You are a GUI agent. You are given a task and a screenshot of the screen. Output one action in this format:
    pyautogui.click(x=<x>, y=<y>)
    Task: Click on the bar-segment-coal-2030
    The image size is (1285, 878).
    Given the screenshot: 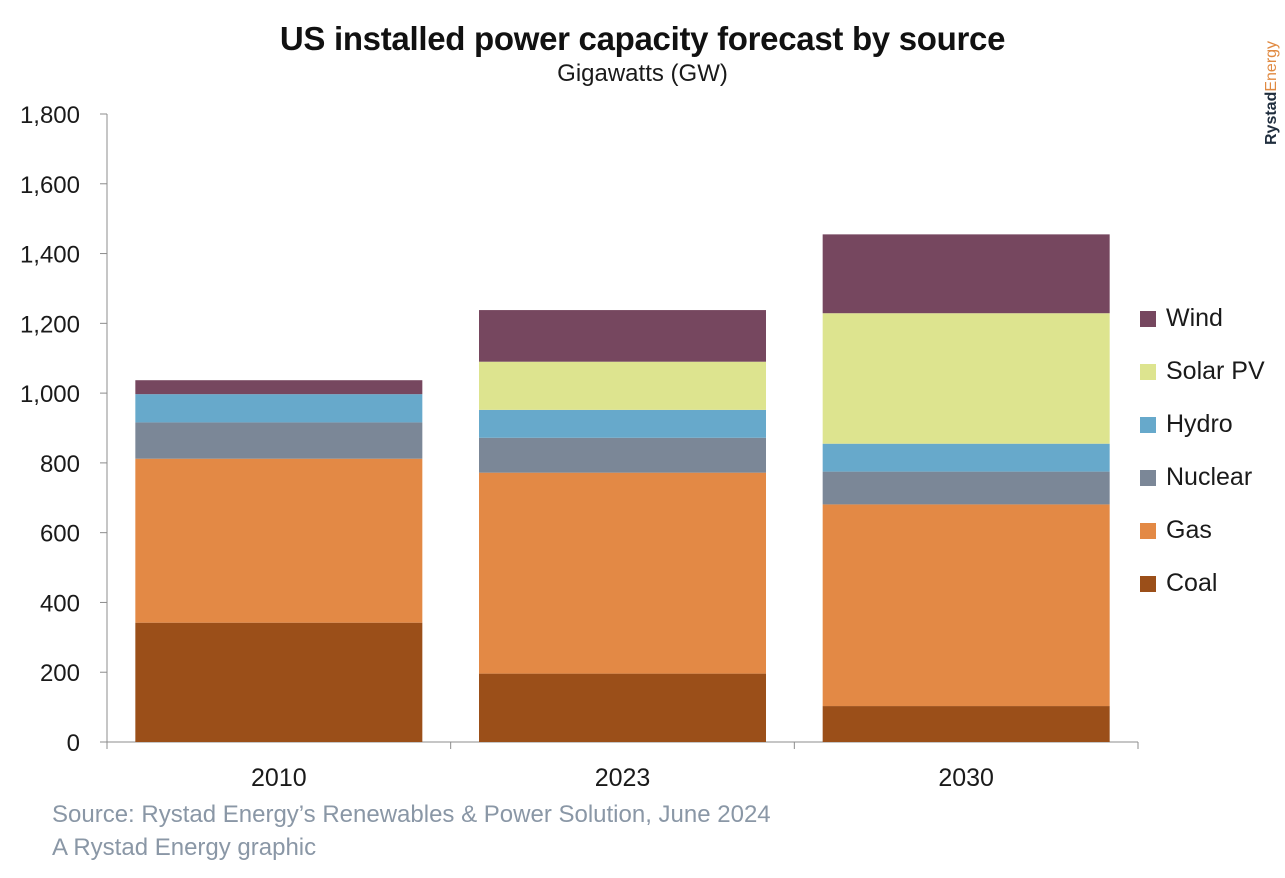 What is the action you would take?
    pyautogui.click(x=966, y=724)
    